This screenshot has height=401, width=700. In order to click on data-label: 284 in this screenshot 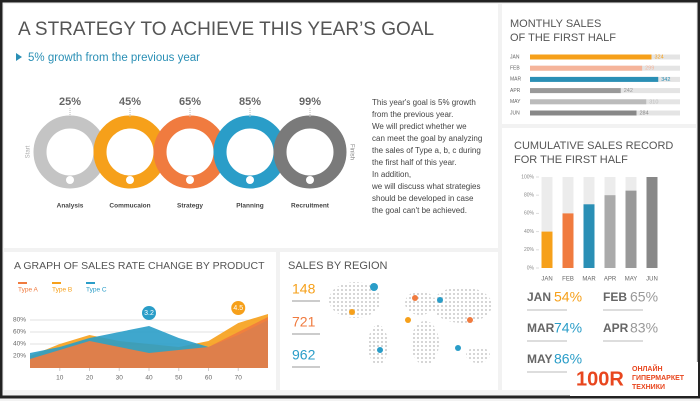, I will do `click(644, 113)`.